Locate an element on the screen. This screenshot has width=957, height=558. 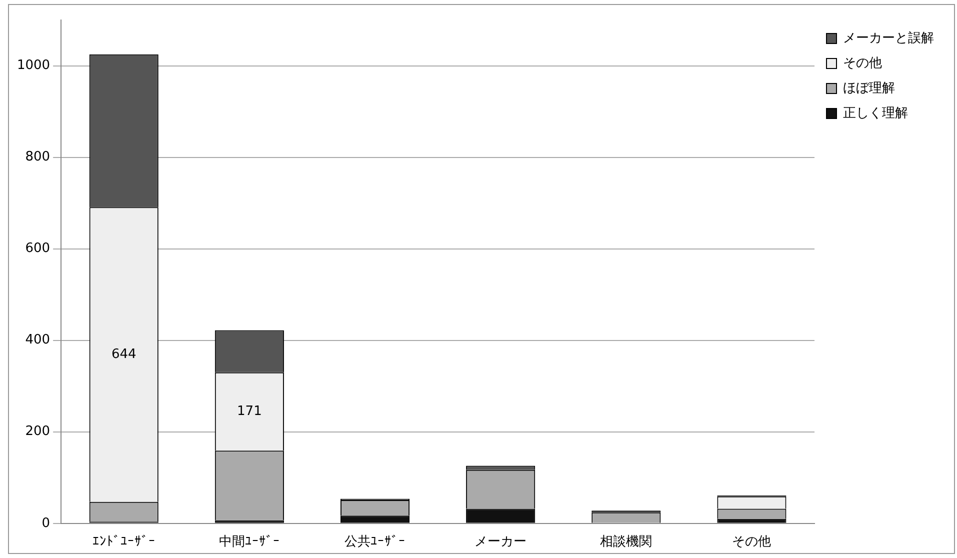
legend-label: 正しく理解 is located at coordinates (875, 113).